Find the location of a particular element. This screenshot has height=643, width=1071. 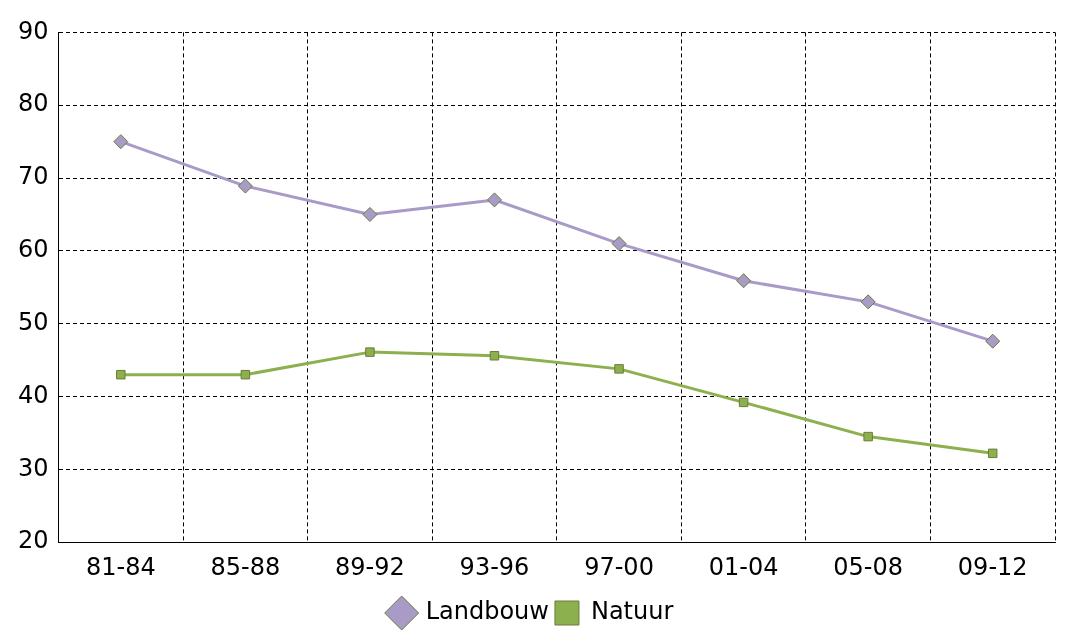

y-tick-label: 30 is located at coordinates (33, 467).